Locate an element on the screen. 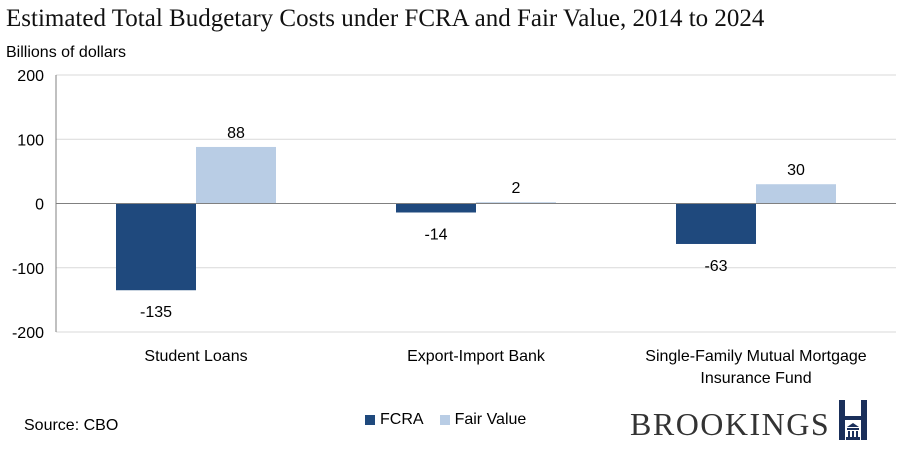 Image resolution: width=900 pixels, height=450 pixels. bar-fcra-export-import-bank is located at coordinates (436, 208).